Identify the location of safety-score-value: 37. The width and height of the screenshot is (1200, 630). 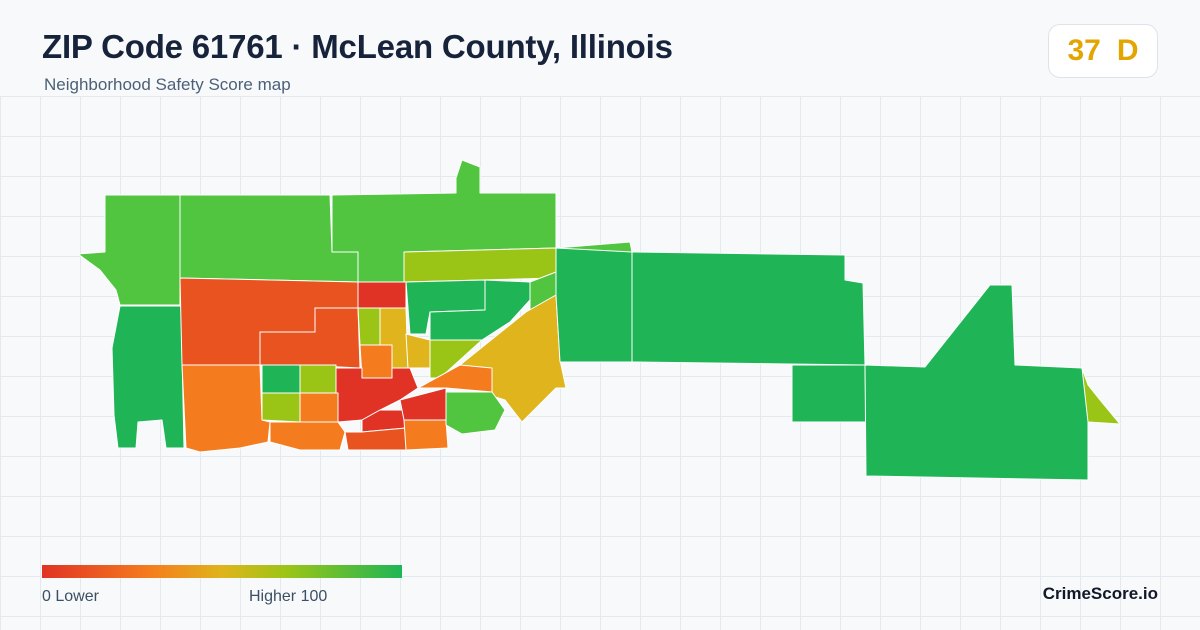
(1084, 50).